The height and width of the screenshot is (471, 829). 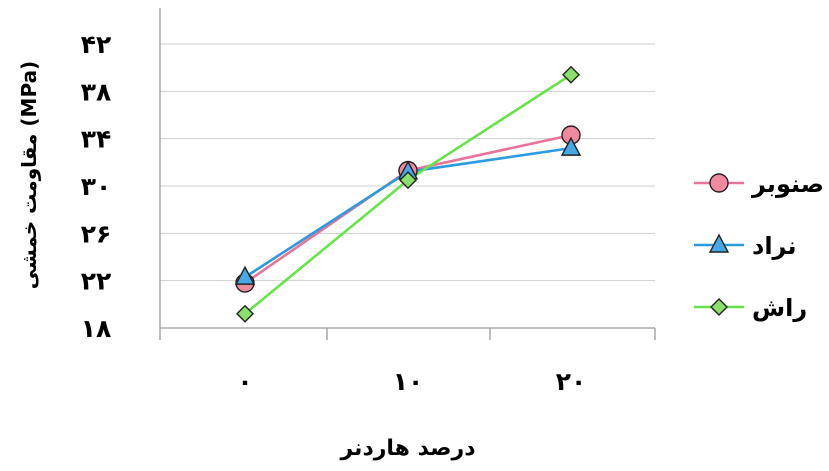 I want to click on y-axis-title: مقاومت خمشی (MPa), so click(x=29, y=175).